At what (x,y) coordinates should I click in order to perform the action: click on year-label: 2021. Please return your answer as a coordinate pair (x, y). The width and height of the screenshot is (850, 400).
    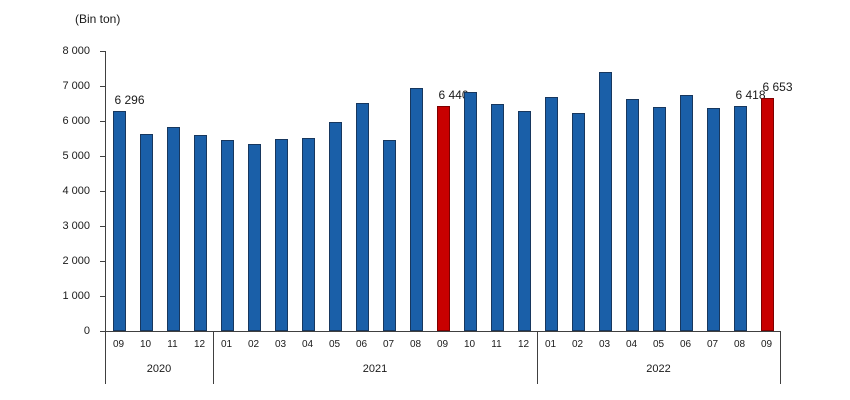
    Looking at the image, I should click on (375, 369).